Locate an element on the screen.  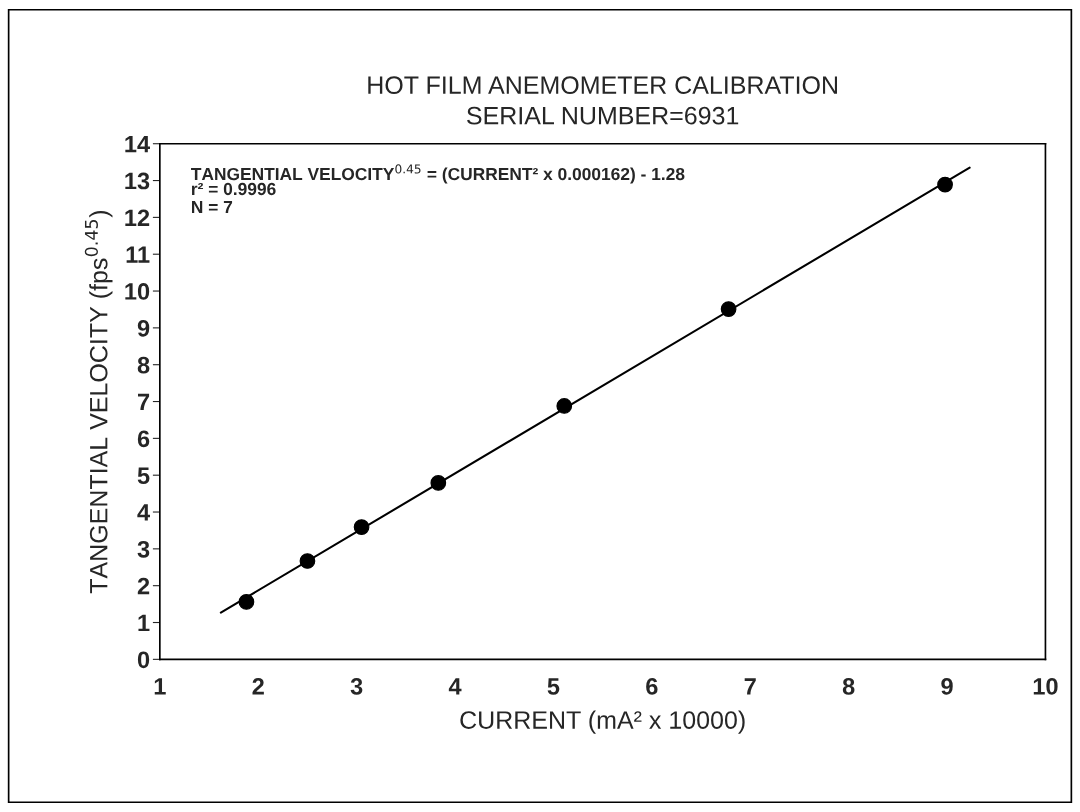
annotation: TANGENTIAL VELOCITY$^{0.45}$ = (CURRENT² x 0.000162) - 1.28 is located at coordinates (438, 174).